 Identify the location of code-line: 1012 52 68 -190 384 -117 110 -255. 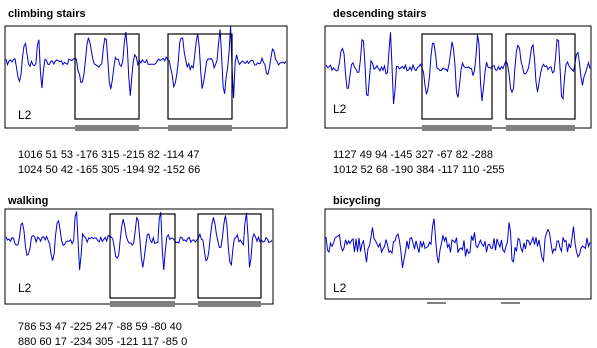
(418, 170).